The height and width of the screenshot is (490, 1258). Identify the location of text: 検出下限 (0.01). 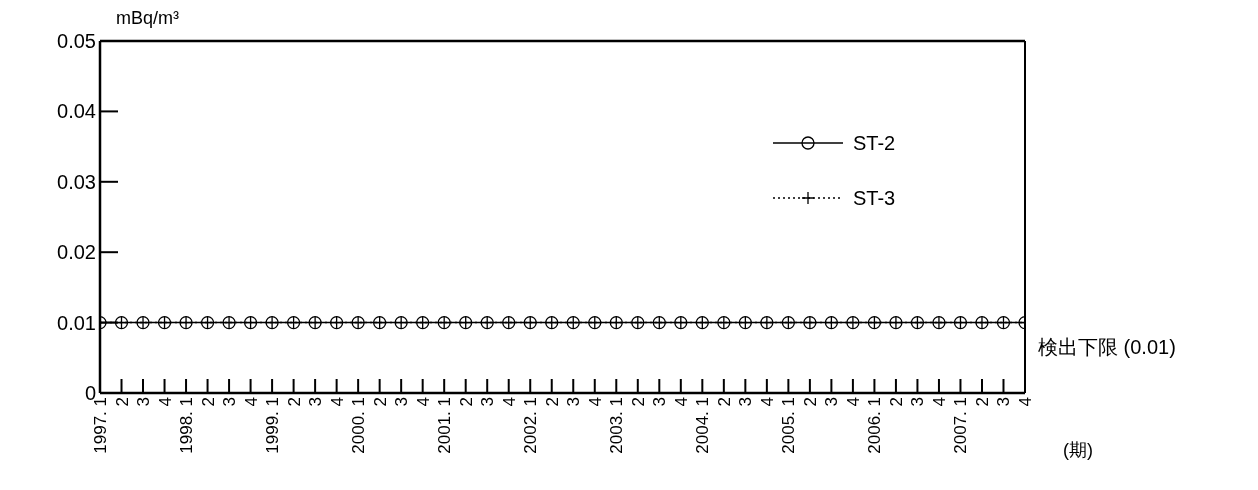
(1107, 347).